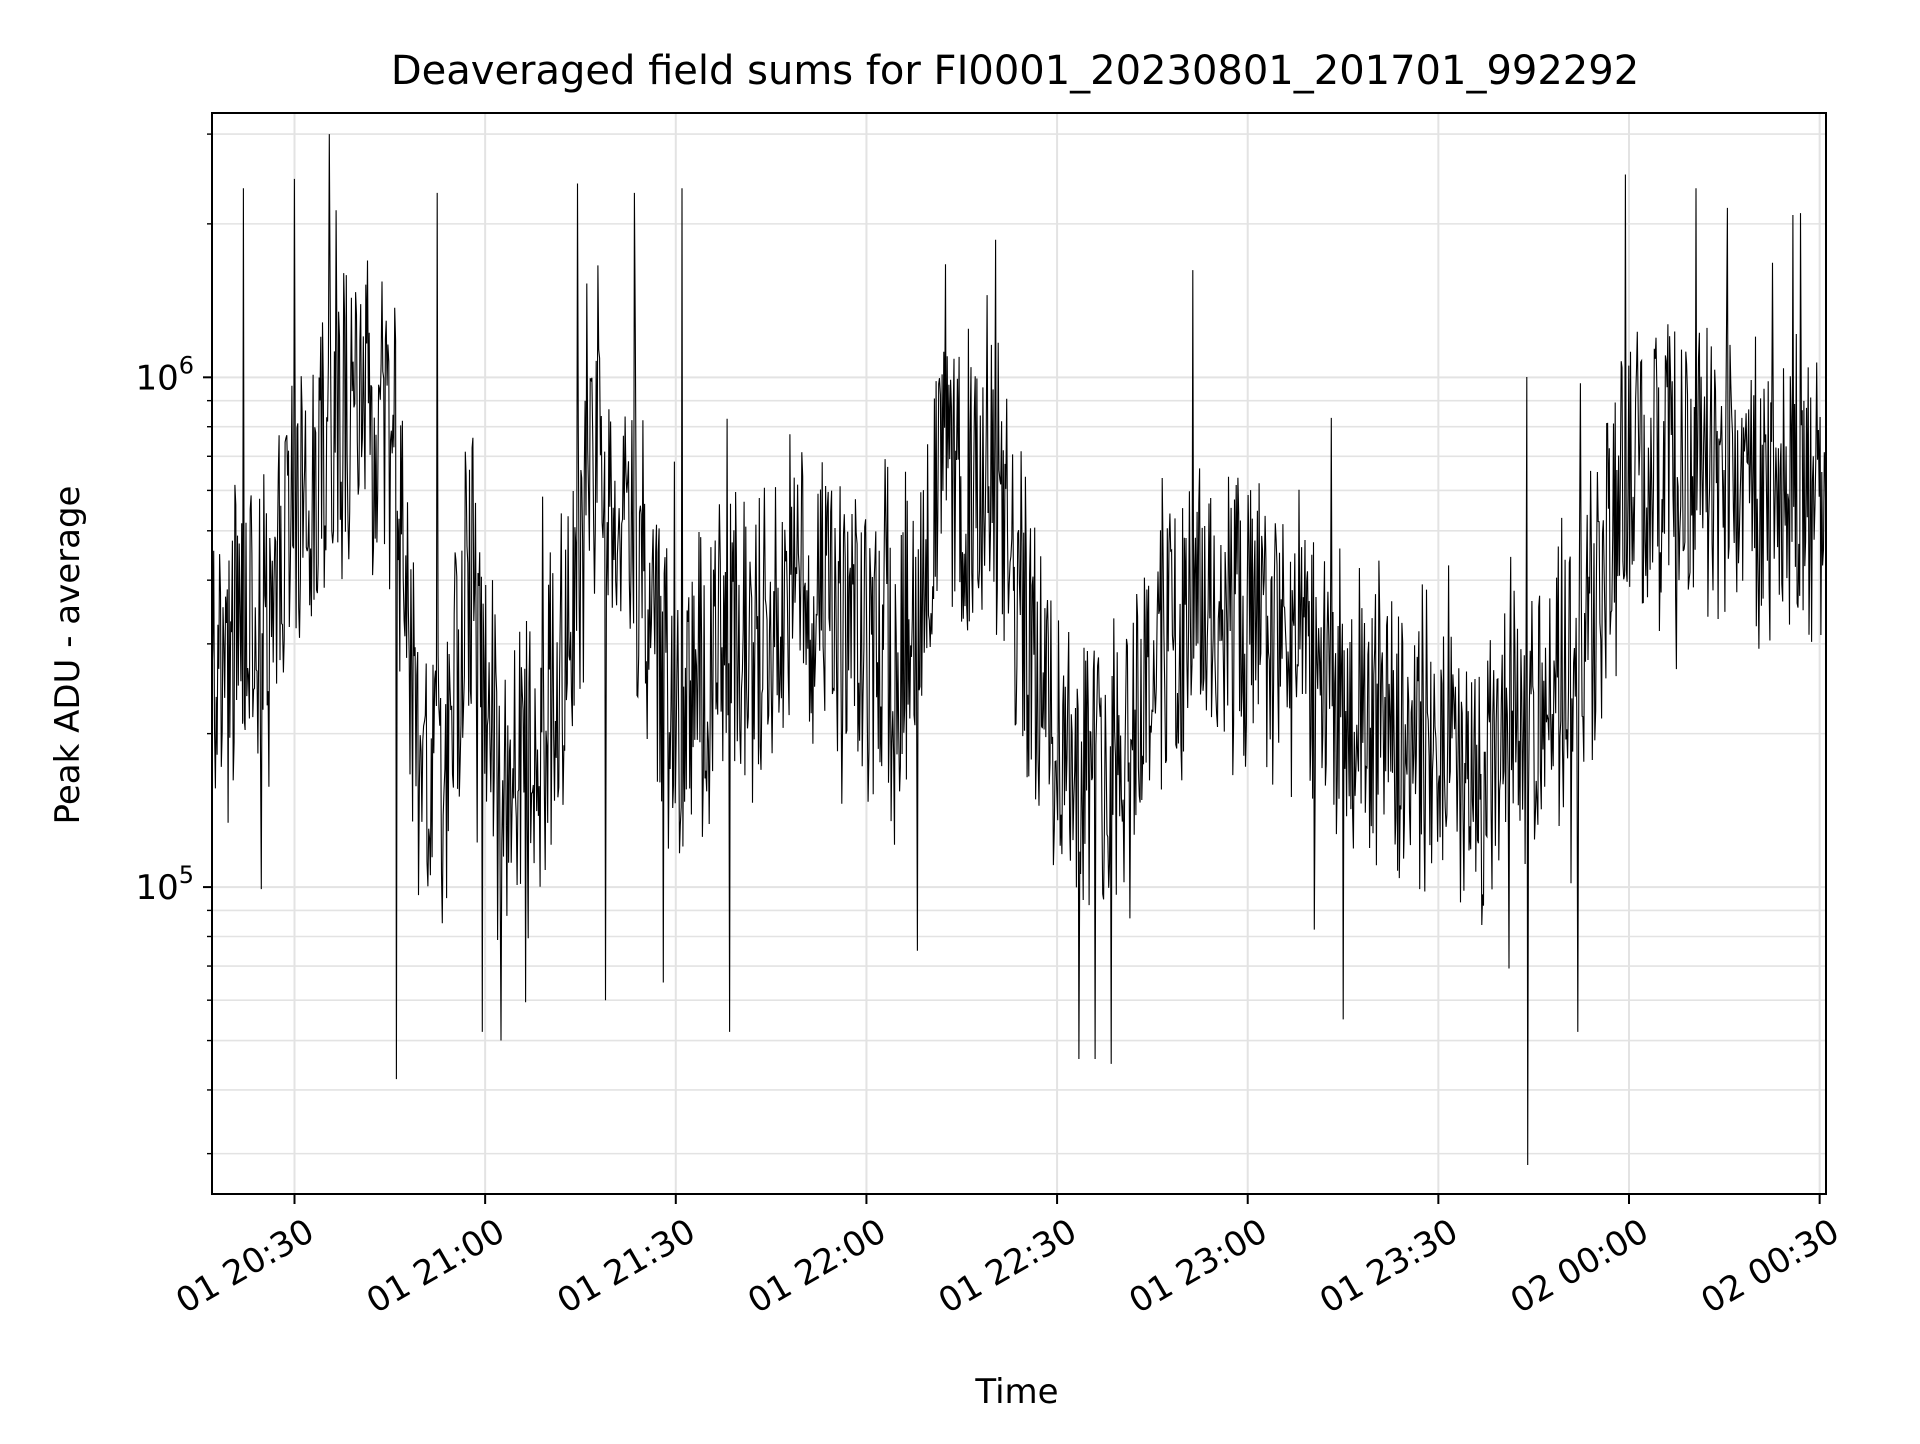 Image resolution: width=1920 pixels, height=1444 pixels. Describe the element at coordinates (1016, 1392) in the screenshot. I see `x-axis-label: Time` at that location.